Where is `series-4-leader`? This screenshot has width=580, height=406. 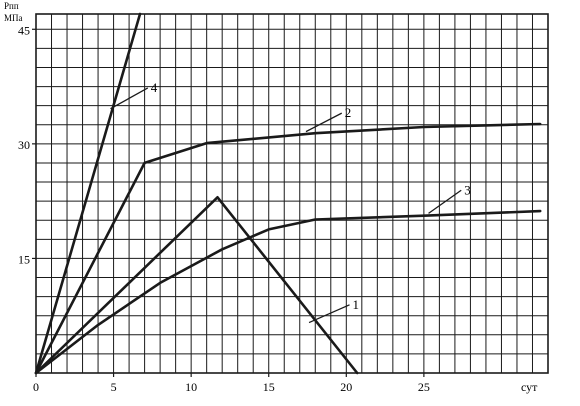 series-4-leader is located at coordinates (129, 98).